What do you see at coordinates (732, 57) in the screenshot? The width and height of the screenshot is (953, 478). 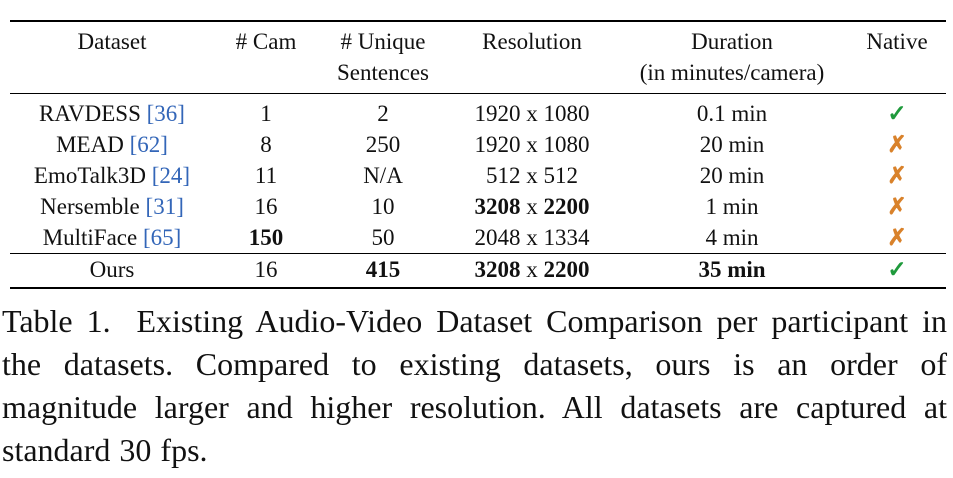 I see `header-duration: Duration (in minutes/camera)` at bounding box center [732, 57].